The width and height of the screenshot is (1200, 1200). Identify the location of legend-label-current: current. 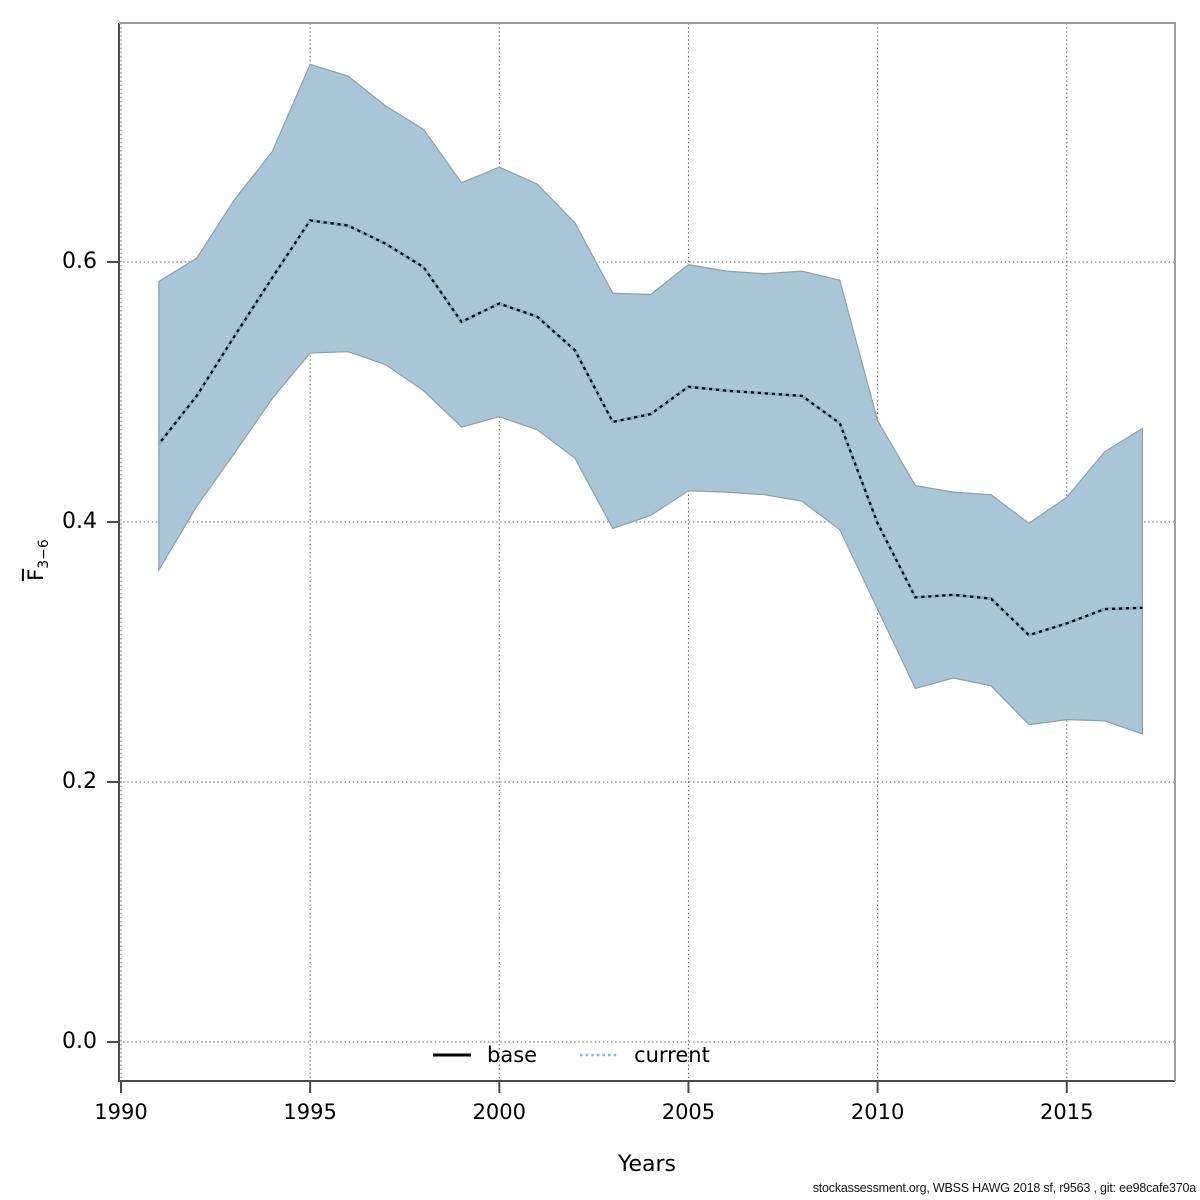
(672, 1055).